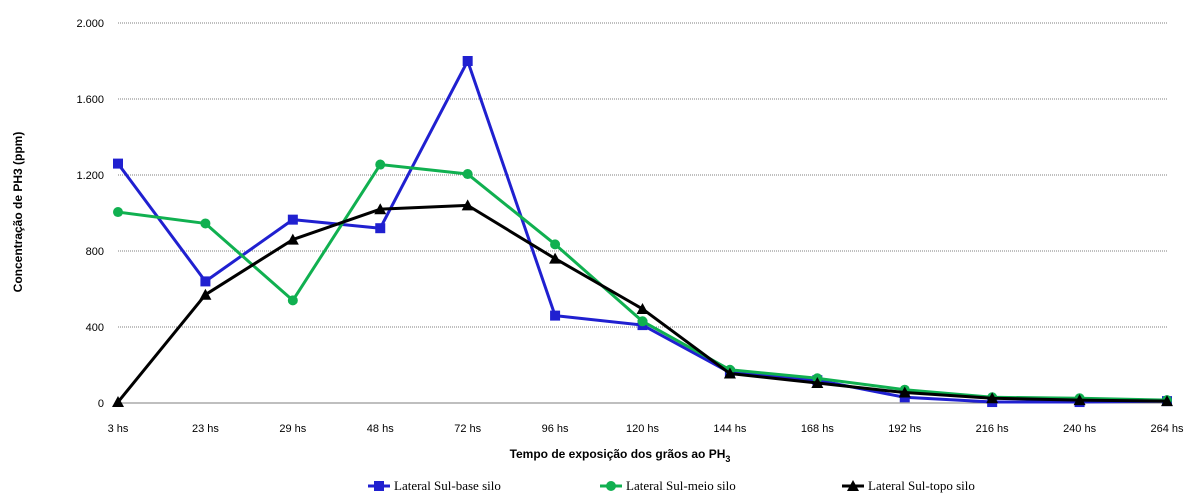  What do you see at coordinates (90, 214) in the screenshot?
I see `y-axis-ticks: 0 400 800 1.200 1.600 2.000` at bounding box center [90, 214].